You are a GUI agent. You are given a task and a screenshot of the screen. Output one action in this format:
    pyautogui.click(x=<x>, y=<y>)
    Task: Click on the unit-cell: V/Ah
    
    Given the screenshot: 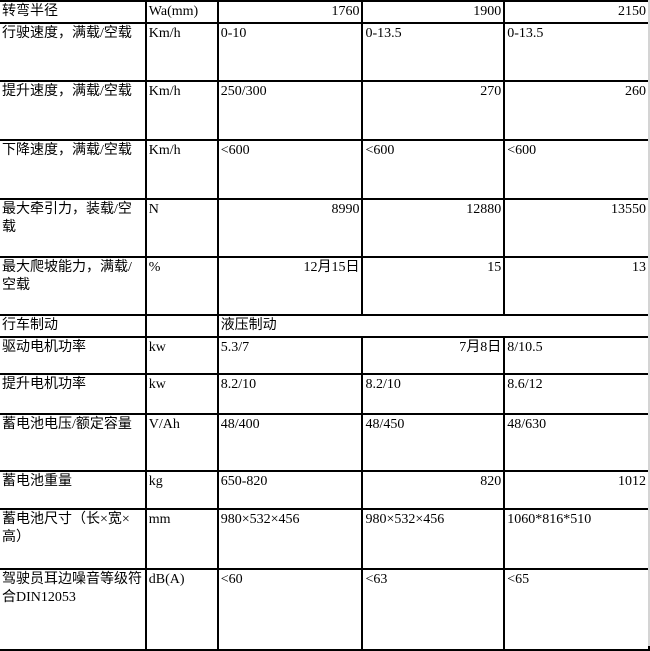 What is the action you would take?
    pyautogui.click(x=181, y=442)
    